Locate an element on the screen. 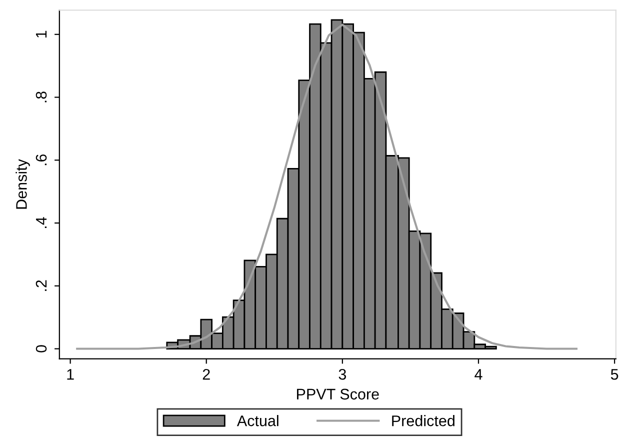  y-tick-label: .4 is located at coordinates (41, 222).